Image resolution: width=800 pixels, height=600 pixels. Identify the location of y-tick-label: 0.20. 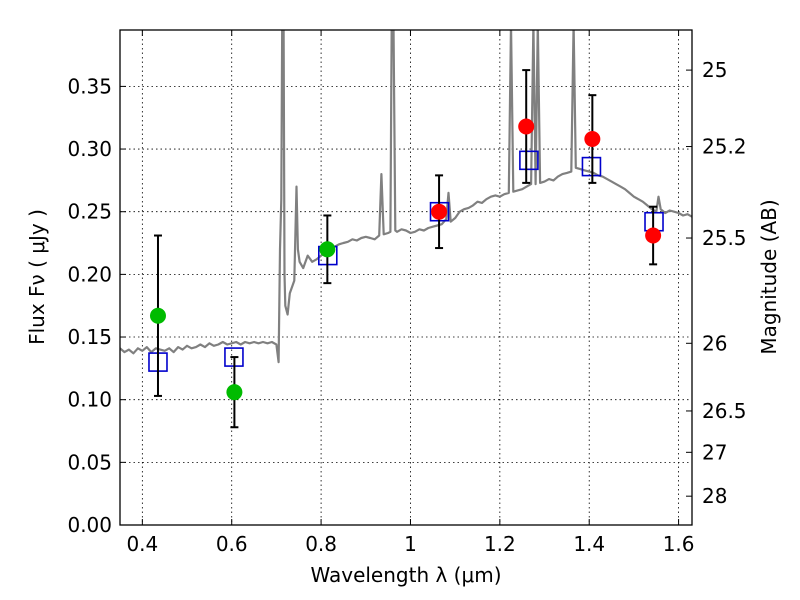
(89, 274).